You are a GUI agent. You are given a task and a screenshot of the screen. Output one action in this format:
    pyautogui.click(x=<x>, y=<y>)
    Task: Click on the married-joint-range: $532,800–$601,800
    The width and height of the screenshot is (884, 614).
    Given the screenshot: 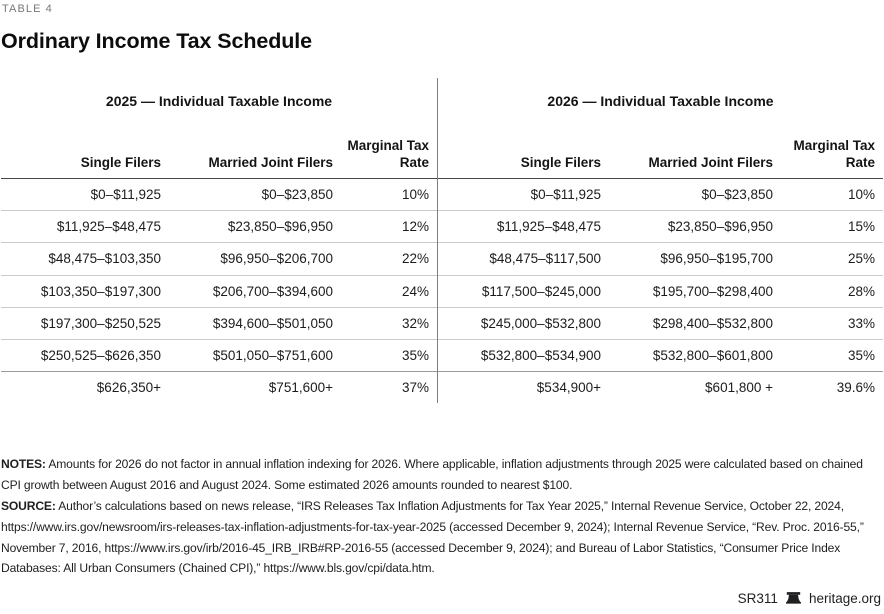 What is the action you would take?
    pyautogui.click(x=695, y=355)
    